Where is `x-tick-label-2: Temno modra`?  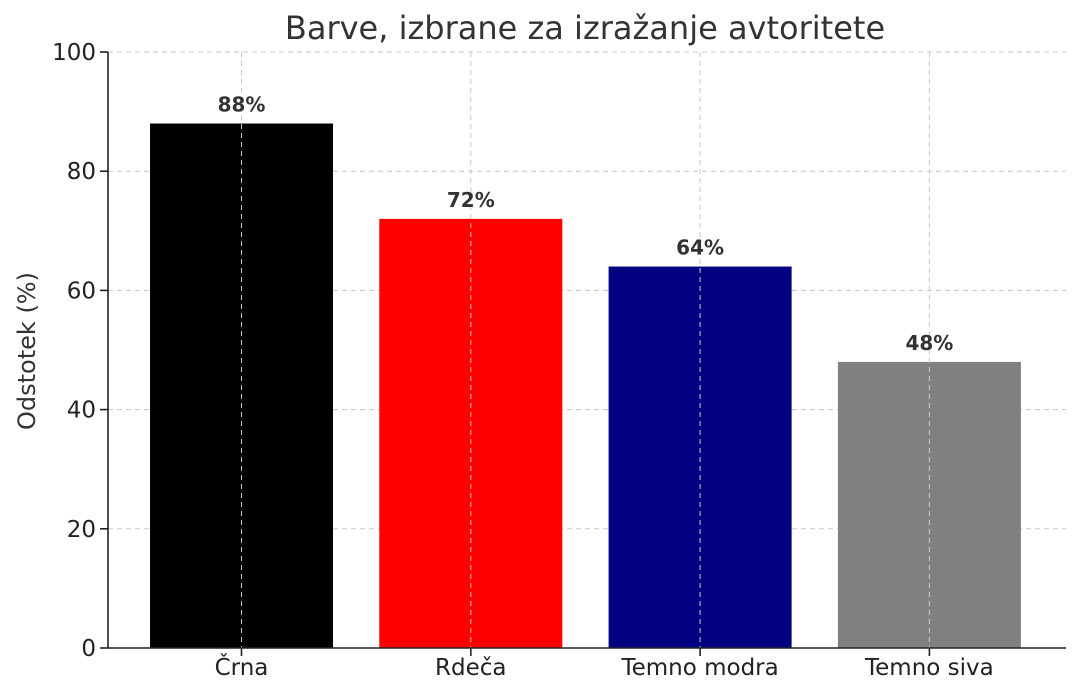
x-tick-label-2: Temno modra is located at coordinates (699, 668).